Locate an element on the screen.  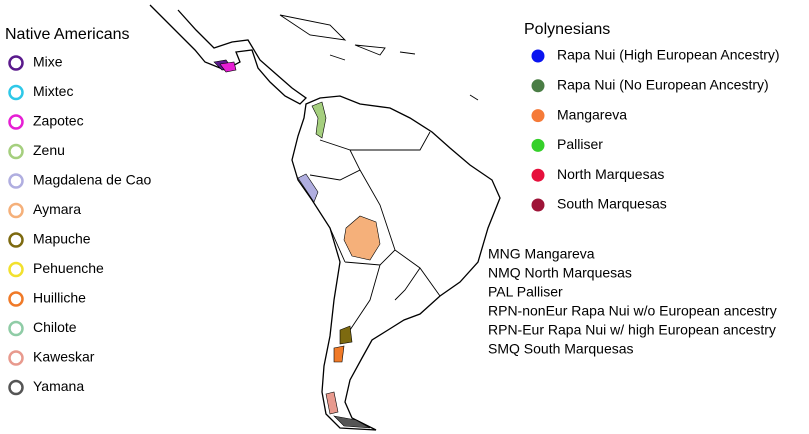
legend-label: Rapa Nui (High European Ancestry) is located at coordinates (668, 55).